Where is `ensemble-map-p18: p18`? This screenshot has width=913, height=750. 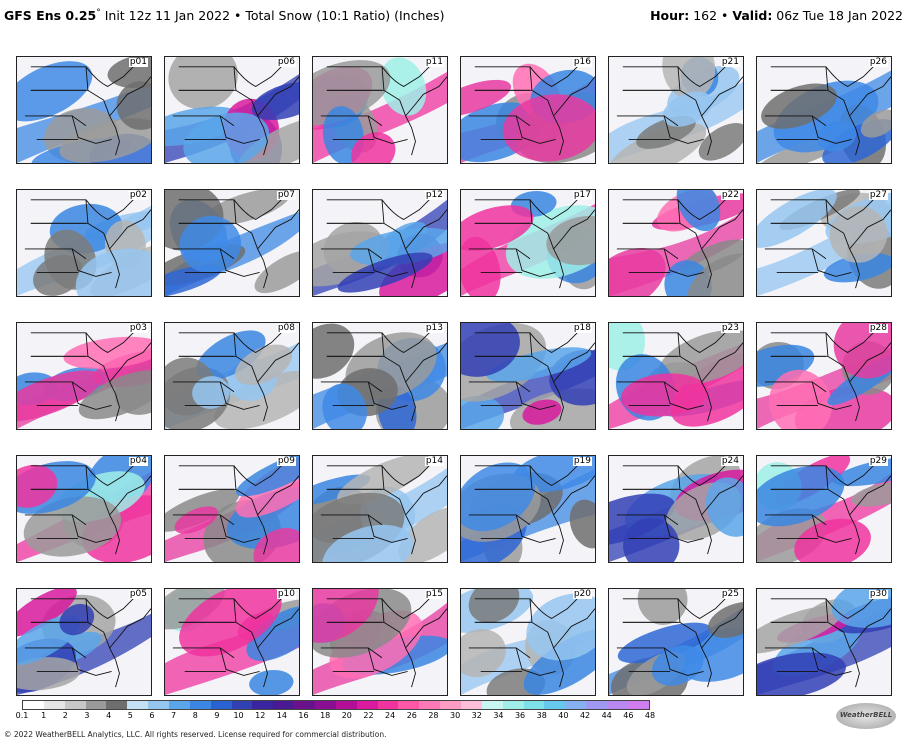
ensemble-map-p18: p18 is located at coordinates (528, 376).